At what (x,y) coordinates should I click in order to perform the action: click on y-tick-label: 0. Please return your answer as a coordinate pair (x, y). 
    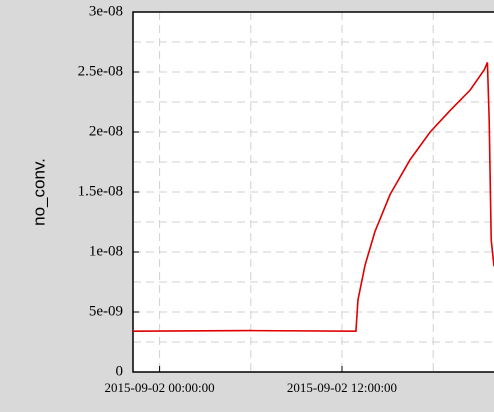
    Looking at the image, I should click on (120, 371).